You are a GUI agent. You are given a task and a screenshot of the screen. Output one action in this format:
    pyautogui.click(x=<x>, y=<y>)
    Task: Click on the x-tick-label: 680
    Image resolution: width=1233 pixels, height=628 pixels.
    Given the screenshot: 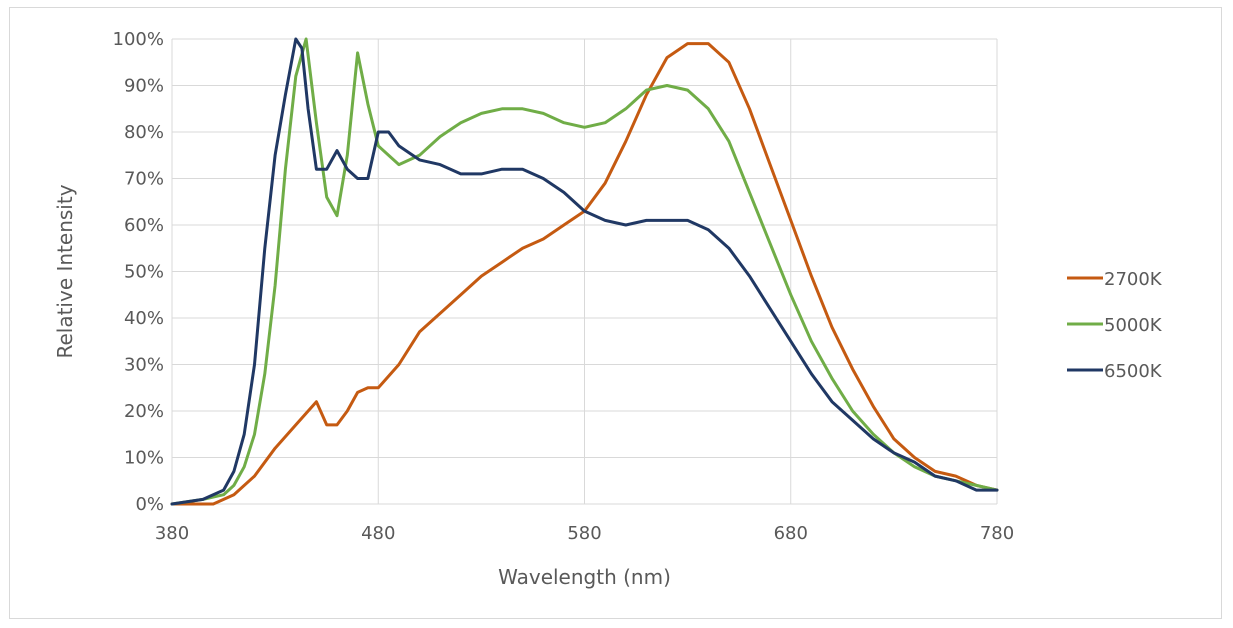 What is the action you would take?
    pyautogui.click(x=791, y=533)
    